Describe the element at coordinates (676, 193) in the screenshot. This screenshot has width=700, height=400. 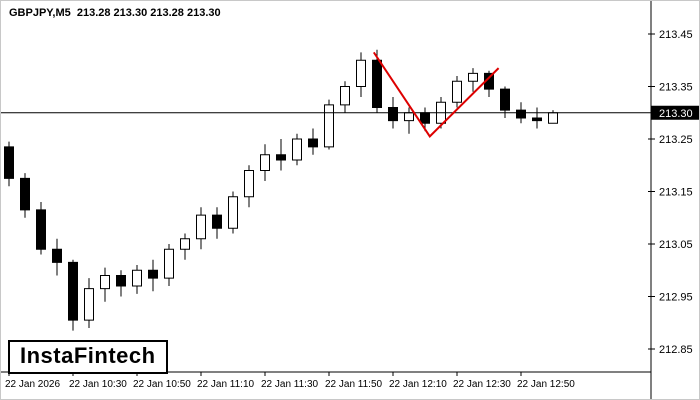
I see `price-tick-label: 213.15` at that location.